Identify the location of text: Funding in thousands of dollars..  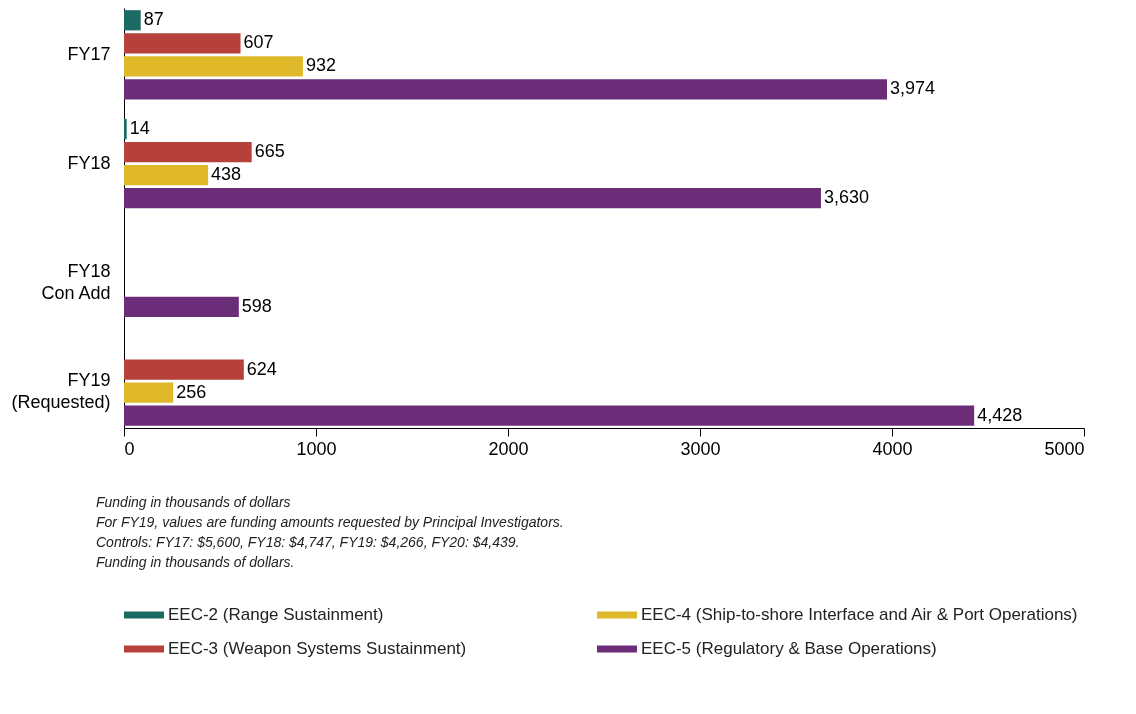
(195, 562).